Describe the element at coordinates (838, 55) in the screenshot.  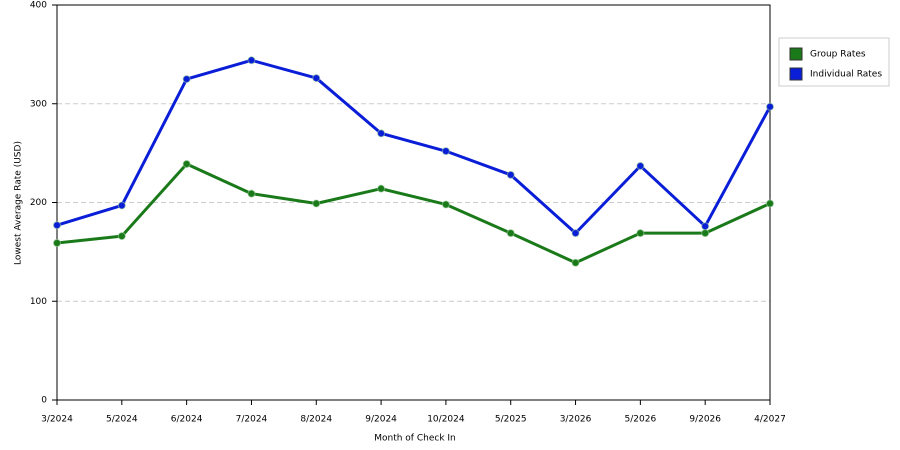
I see `legend-label: Group Rates` at that location.